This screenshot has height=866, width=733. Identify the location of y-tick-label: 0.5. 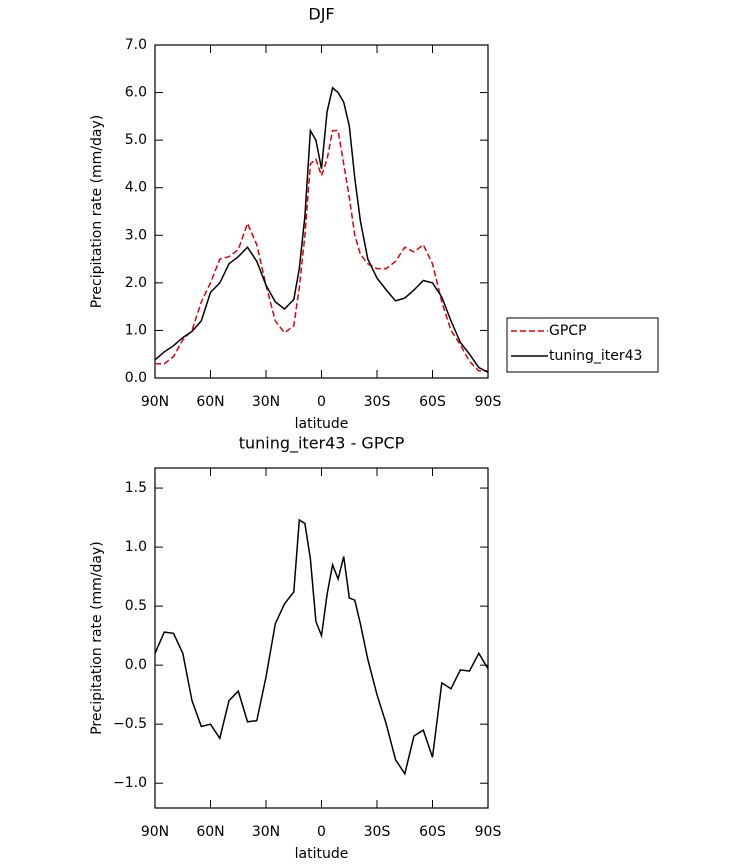
(136, 606).